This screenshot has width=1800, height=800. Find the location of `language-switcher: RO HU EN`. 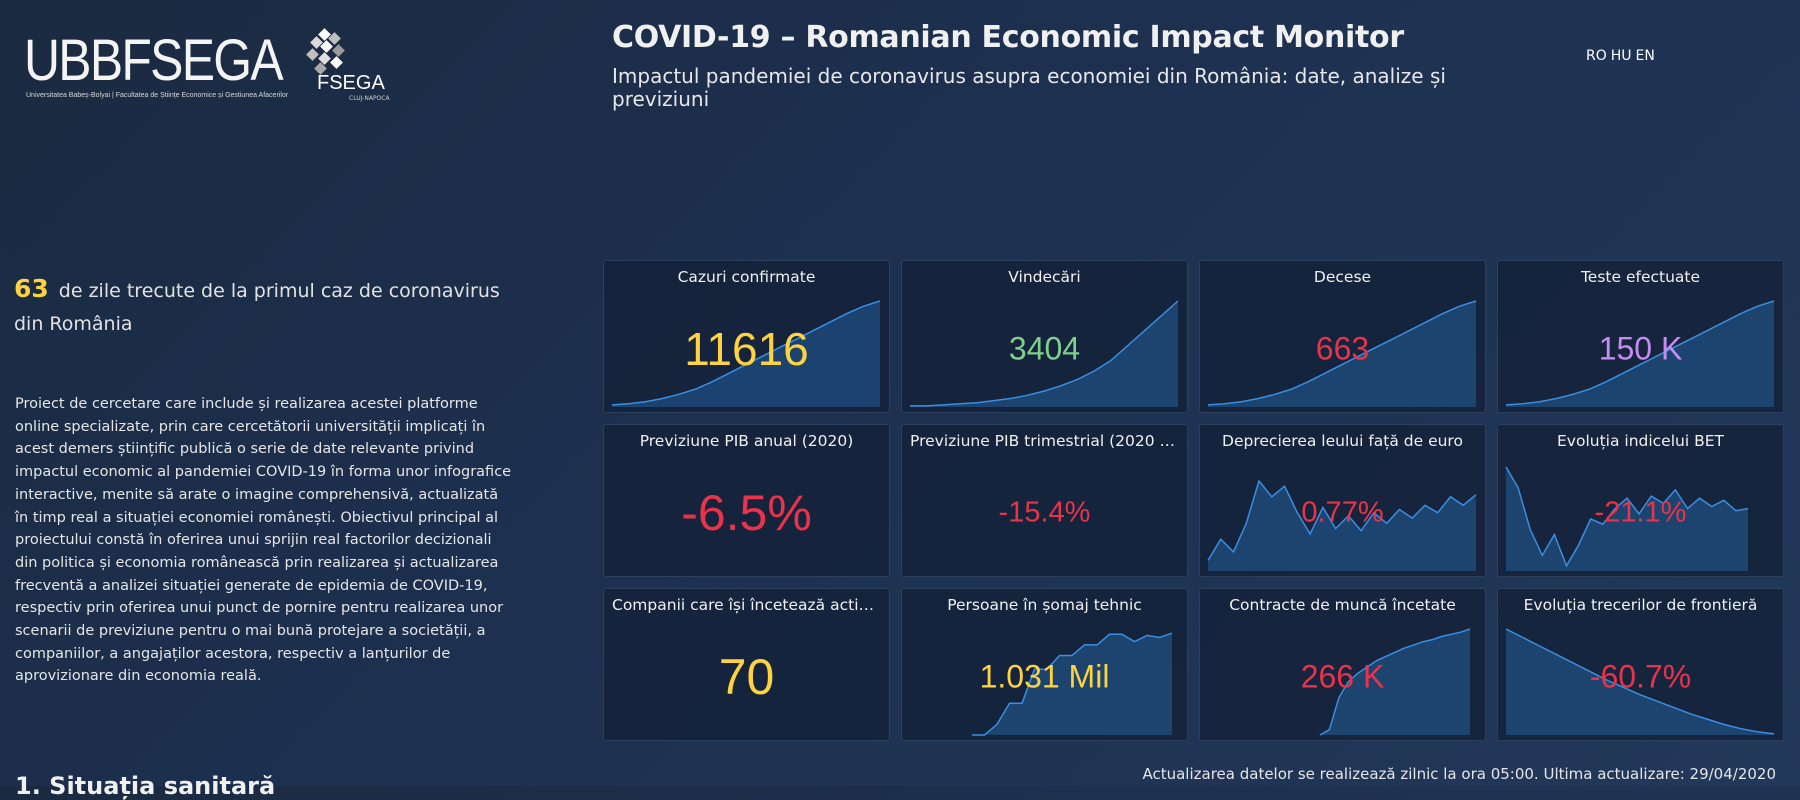

language-switcher: RO HU EN is located at coordinates (1620, 56).